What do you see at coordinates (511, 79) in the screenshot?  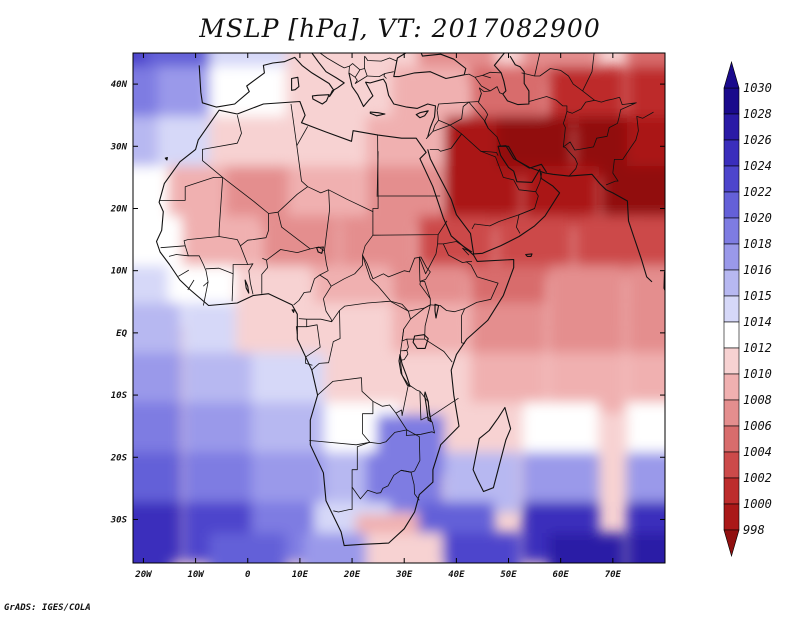 I see `coastline-caspian` at bounding box center [511, 79].